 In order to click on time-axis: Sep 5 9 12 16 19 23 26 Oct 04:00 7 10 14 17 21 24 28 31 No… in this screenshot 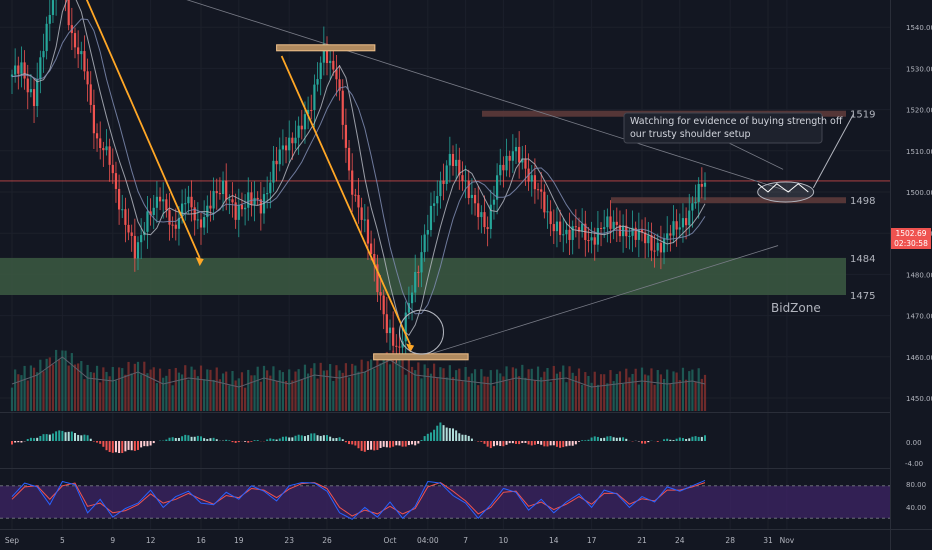, I will do `click(400, 540)`.